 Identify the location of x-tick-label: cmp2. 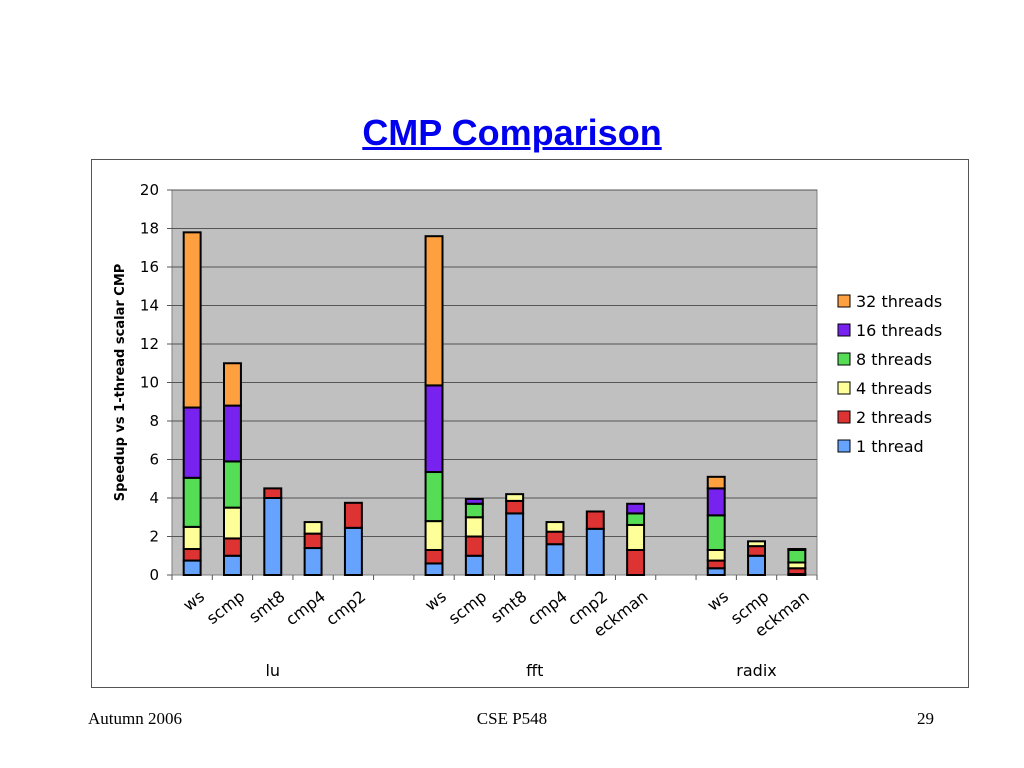
(345, 608).